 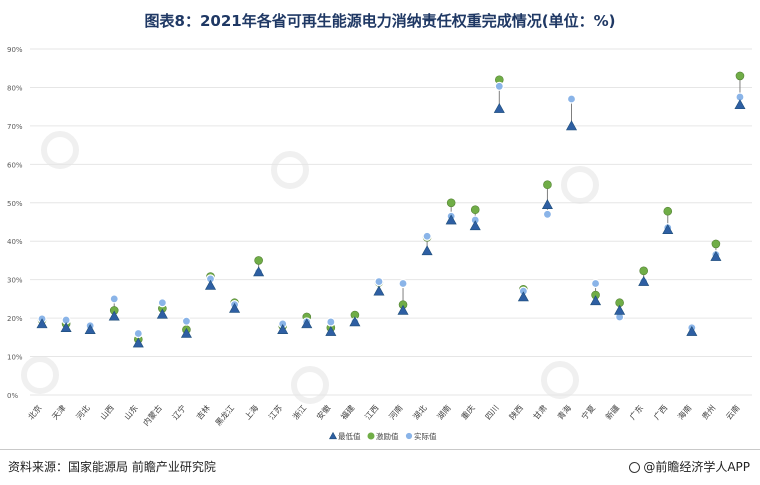 What do you see at coordinates (380, 449) in the screenshot?
I see `footer-divider` at bounding box center [380, 449].